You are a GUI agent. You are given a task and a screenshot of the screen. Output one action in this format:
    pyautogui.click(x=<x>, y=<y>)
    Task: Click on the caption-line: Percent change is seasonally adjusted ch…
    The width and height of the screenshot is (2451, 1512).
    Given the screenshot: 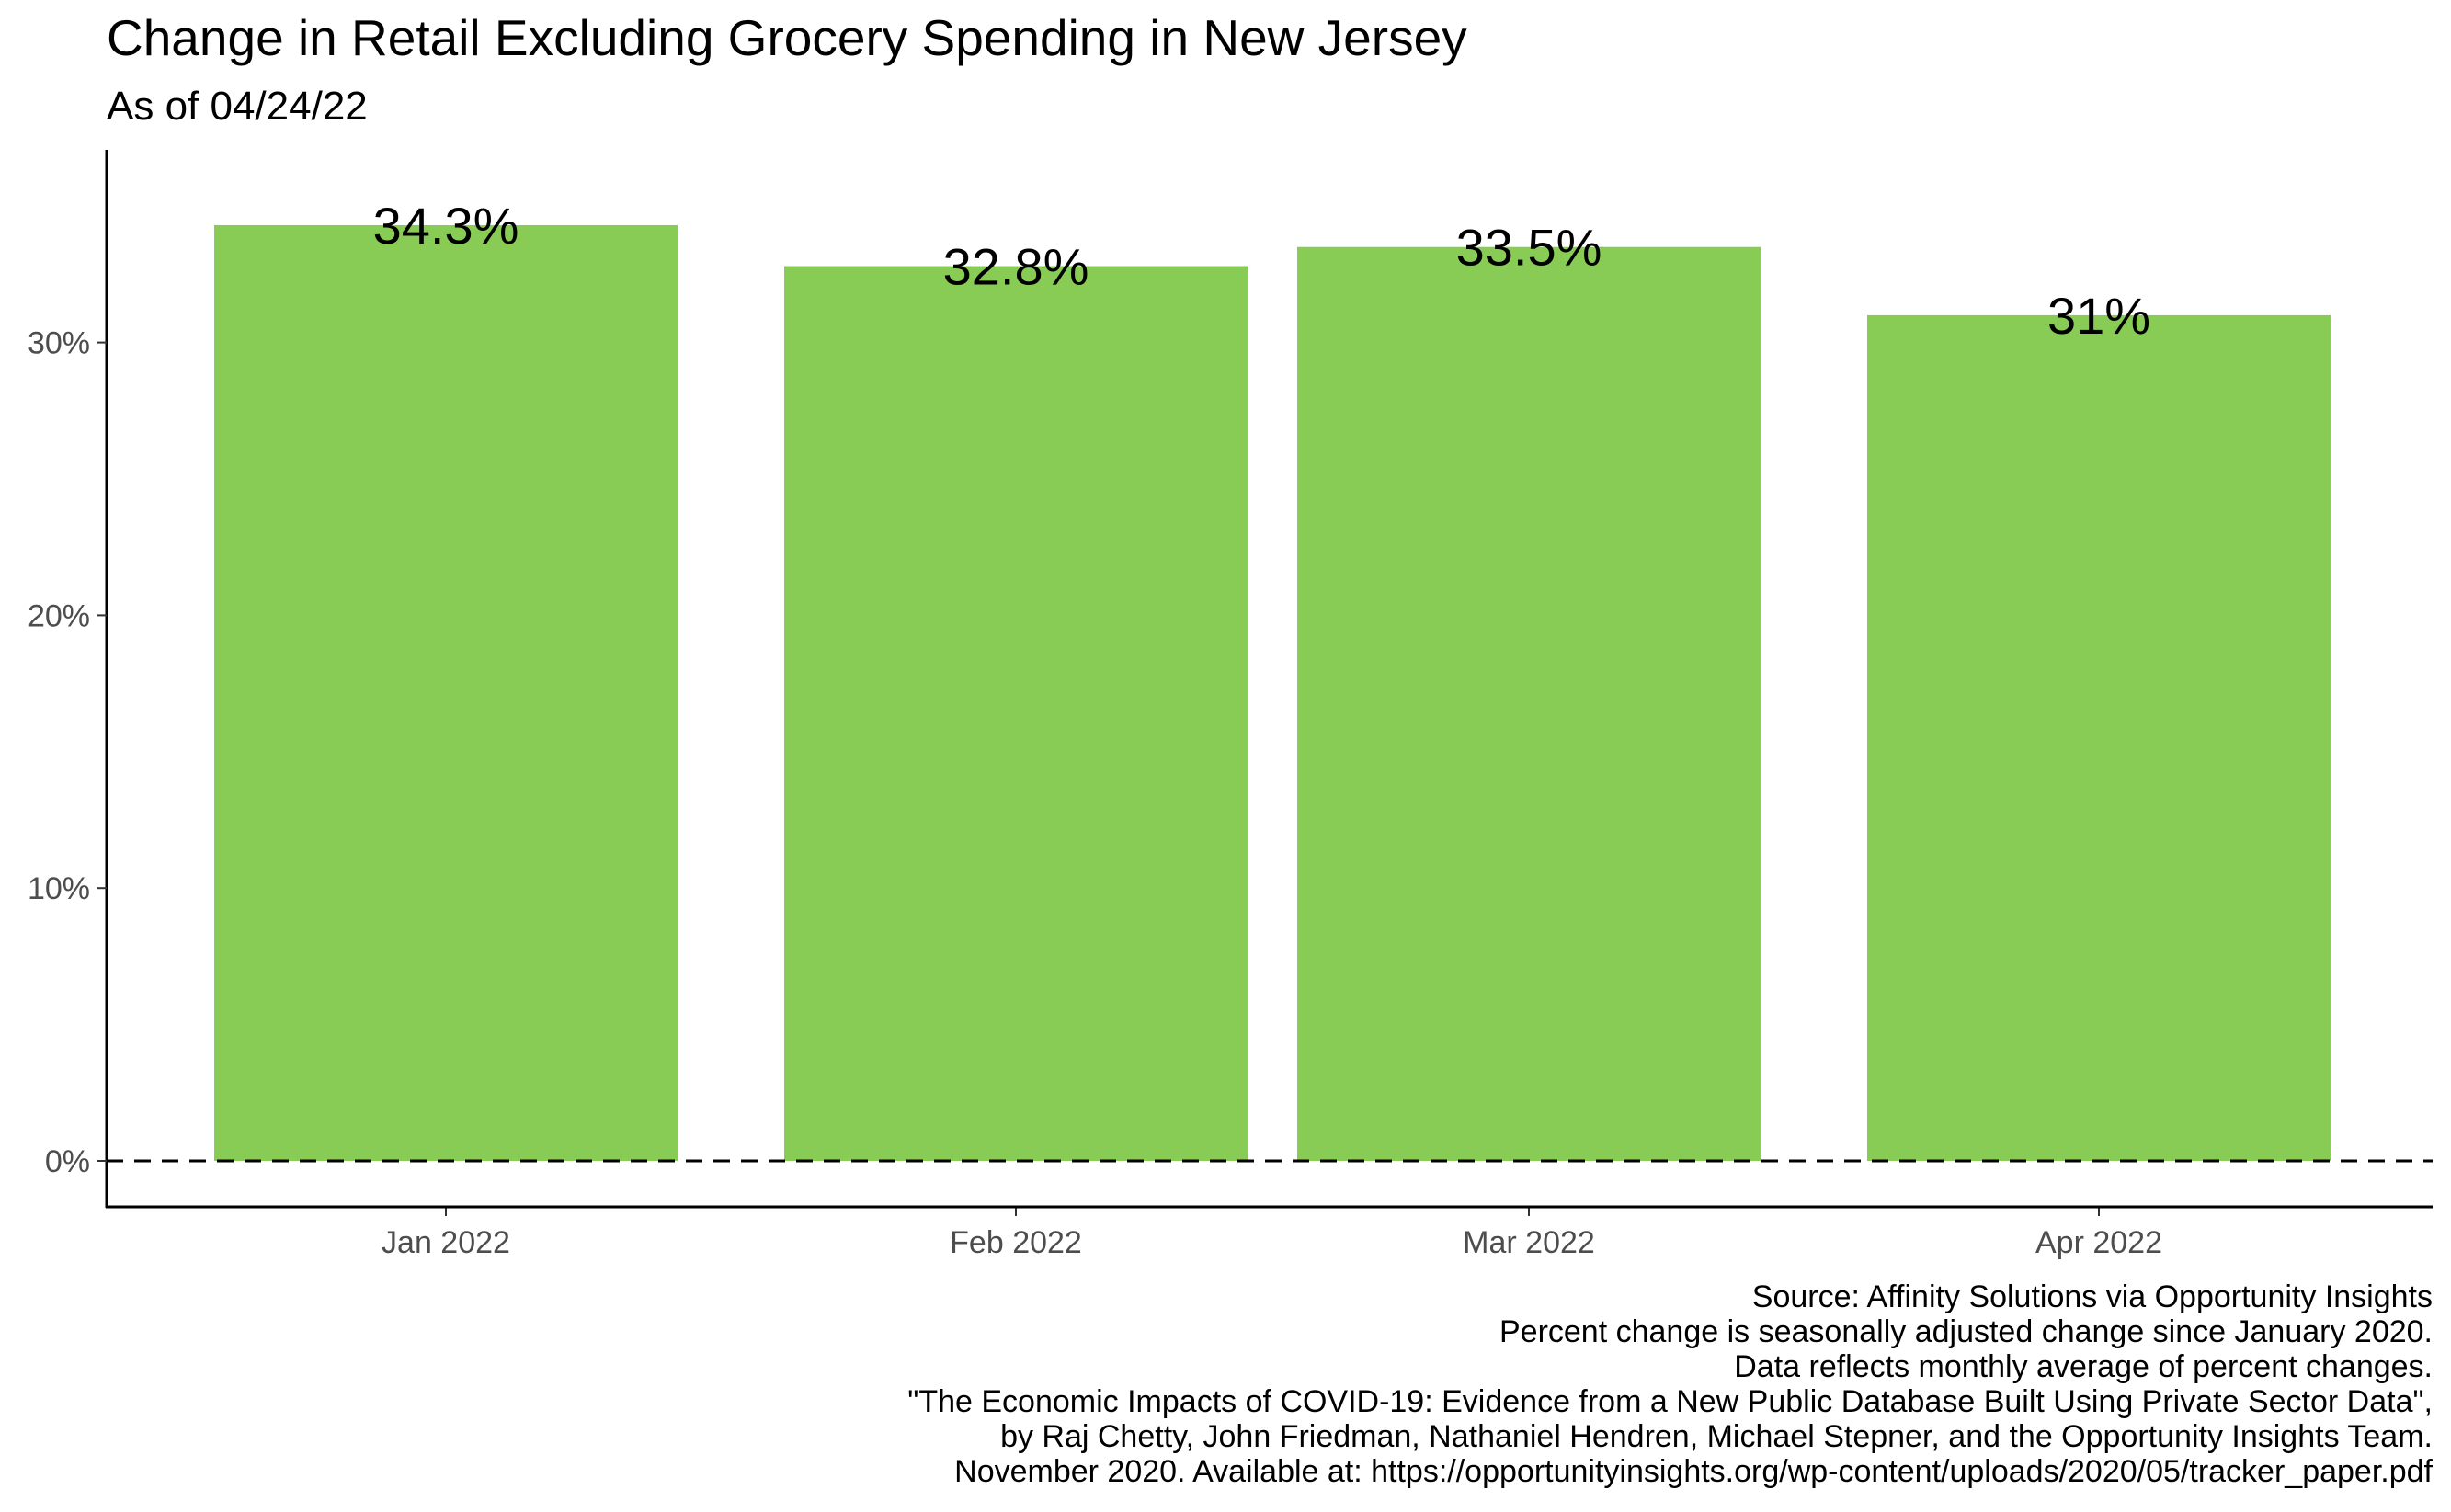 What is the action you would take?
    pyautogui.click(x=1966, y=1331)
    